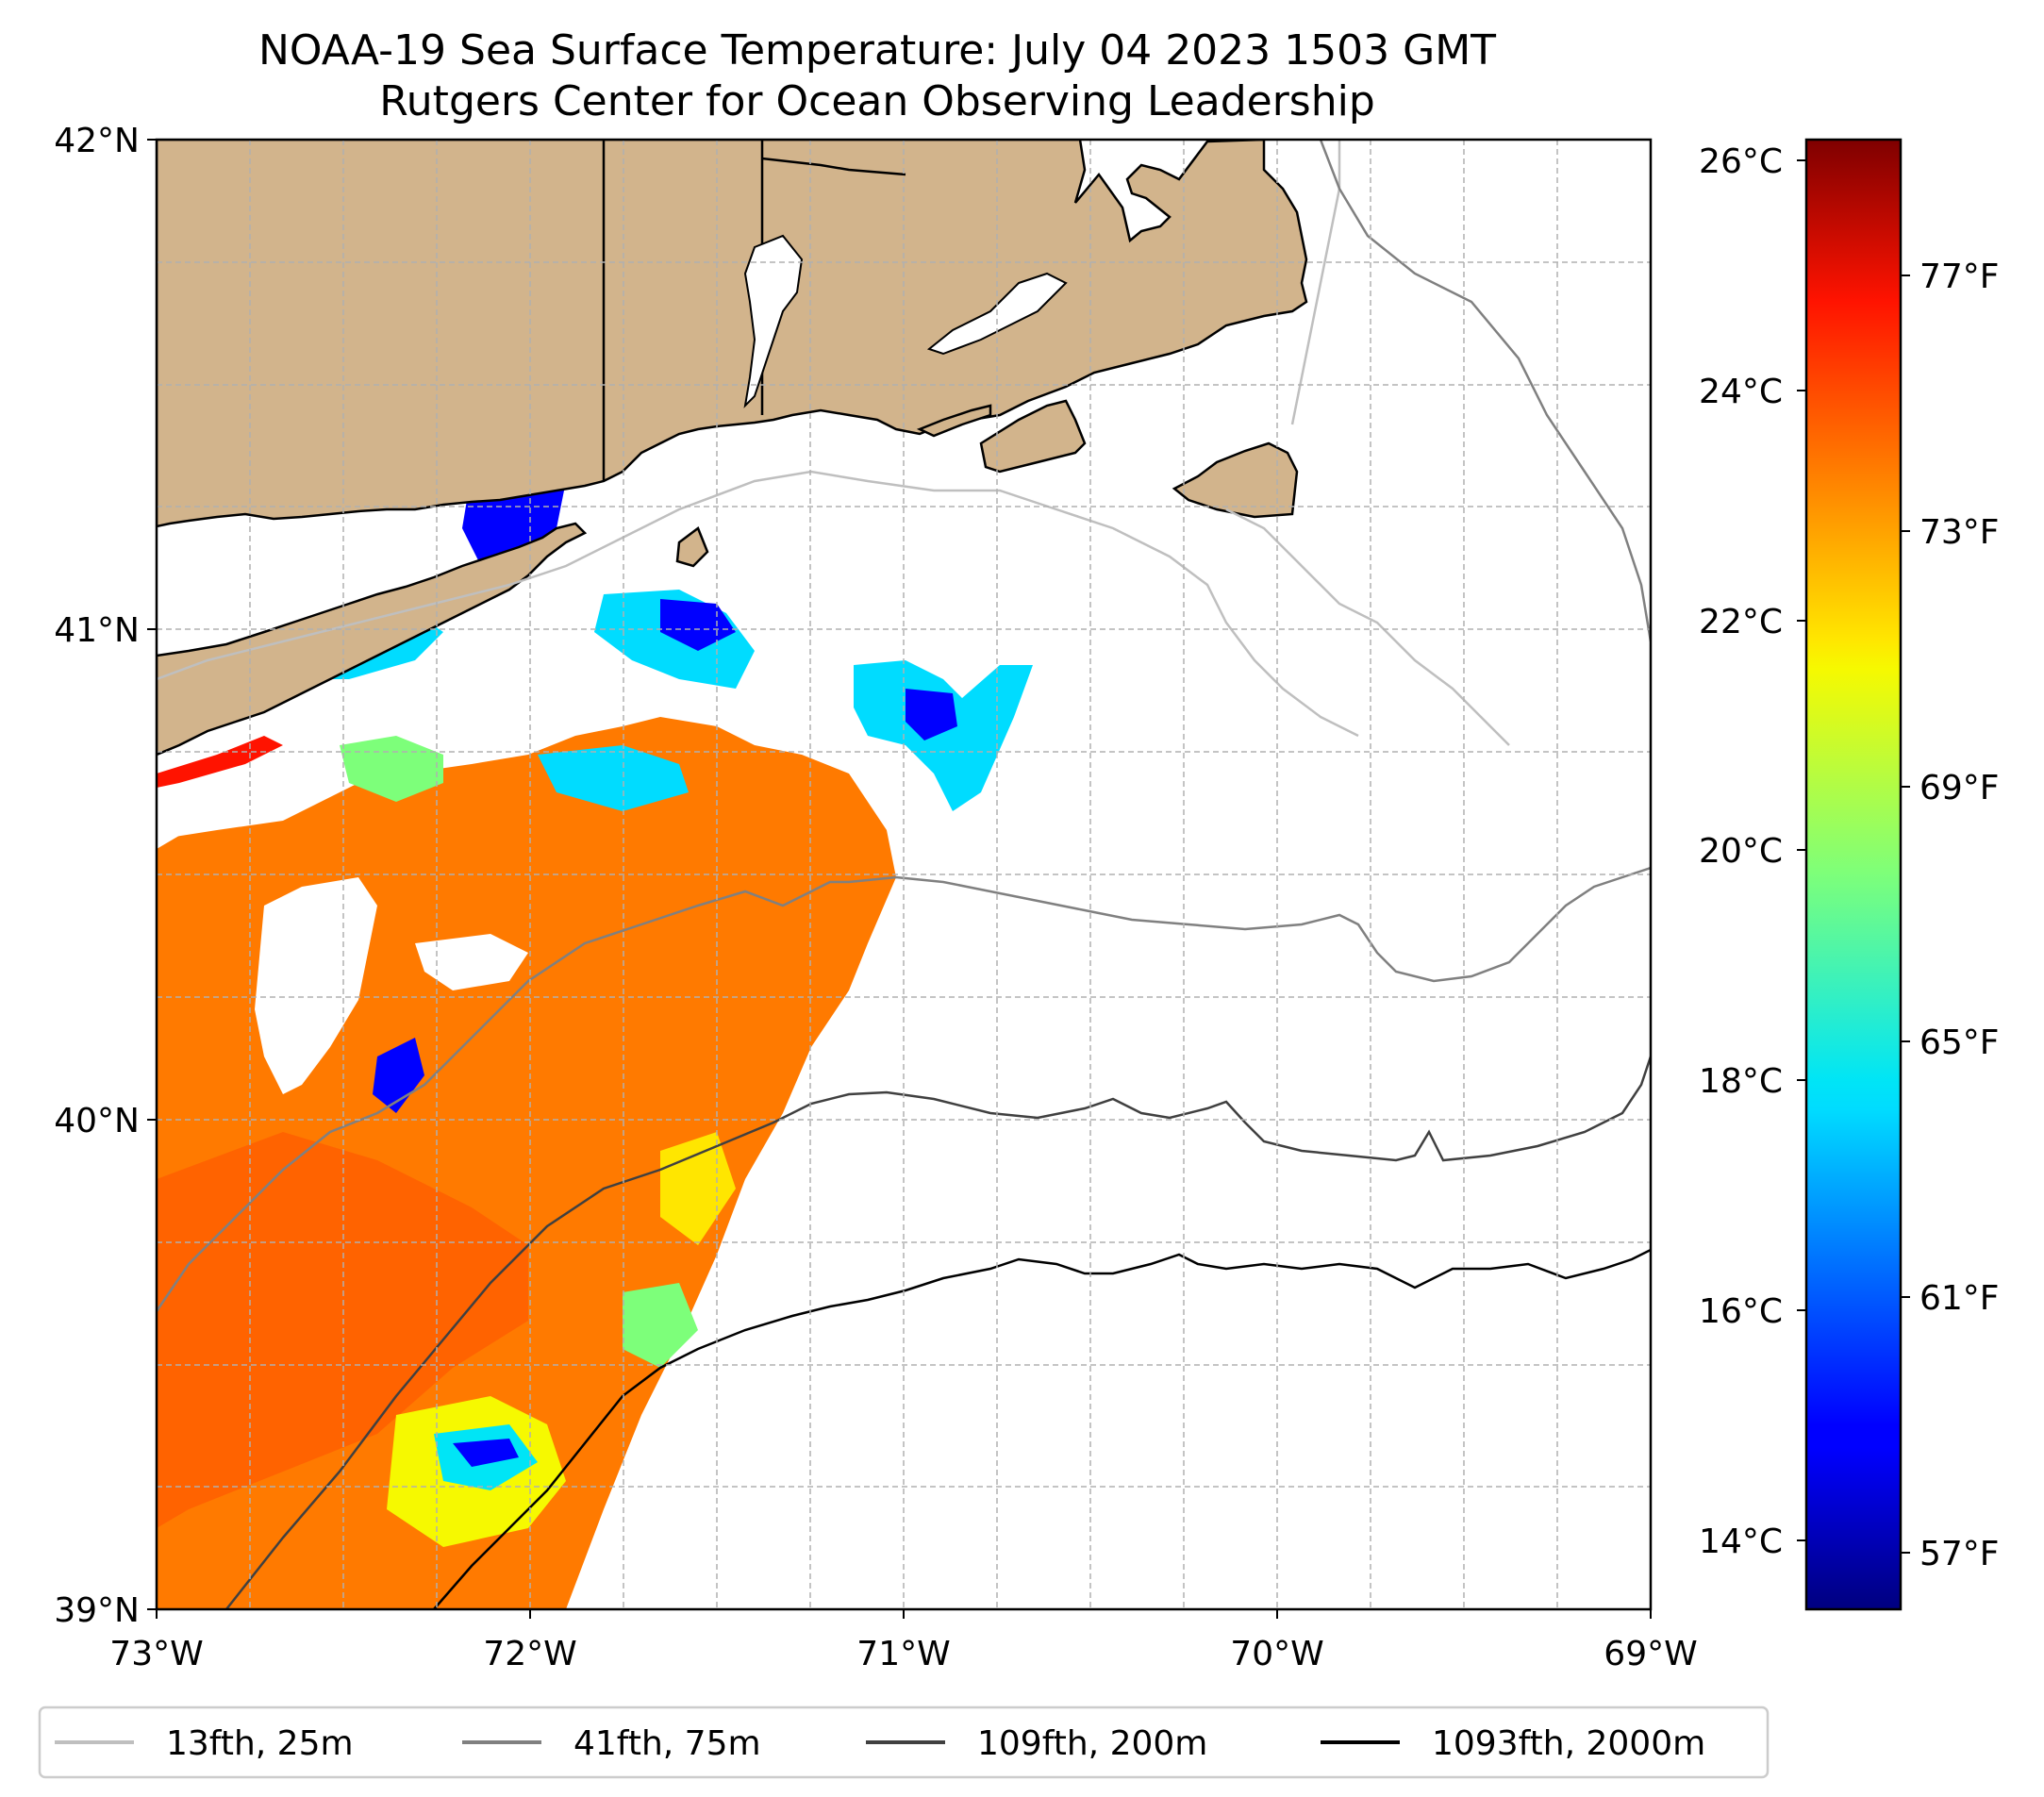 The height and width of the screenshot is (1797, 2044). Describe the element at coordinates (773, 321) in the screenshot. I see `narragansett-bay` at that location.